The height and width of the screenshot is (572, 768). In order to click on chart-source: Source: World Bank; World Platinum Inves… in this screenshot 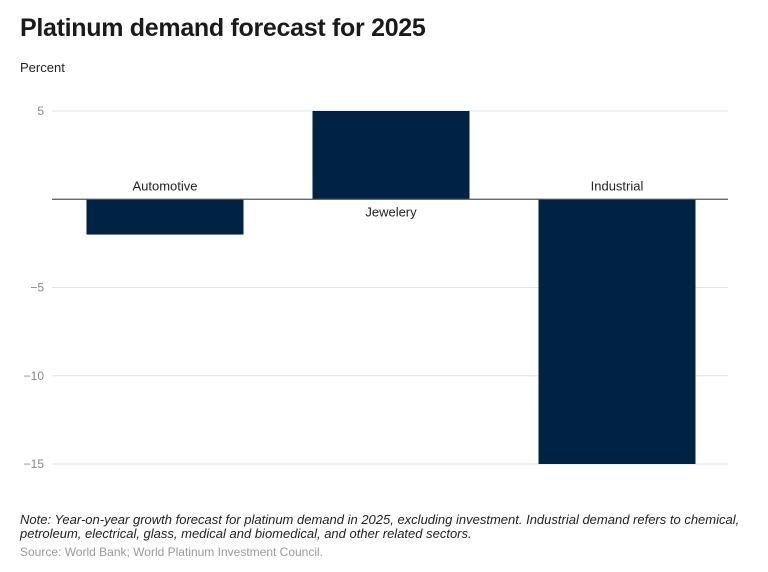, I will do `click(172, 552)`.